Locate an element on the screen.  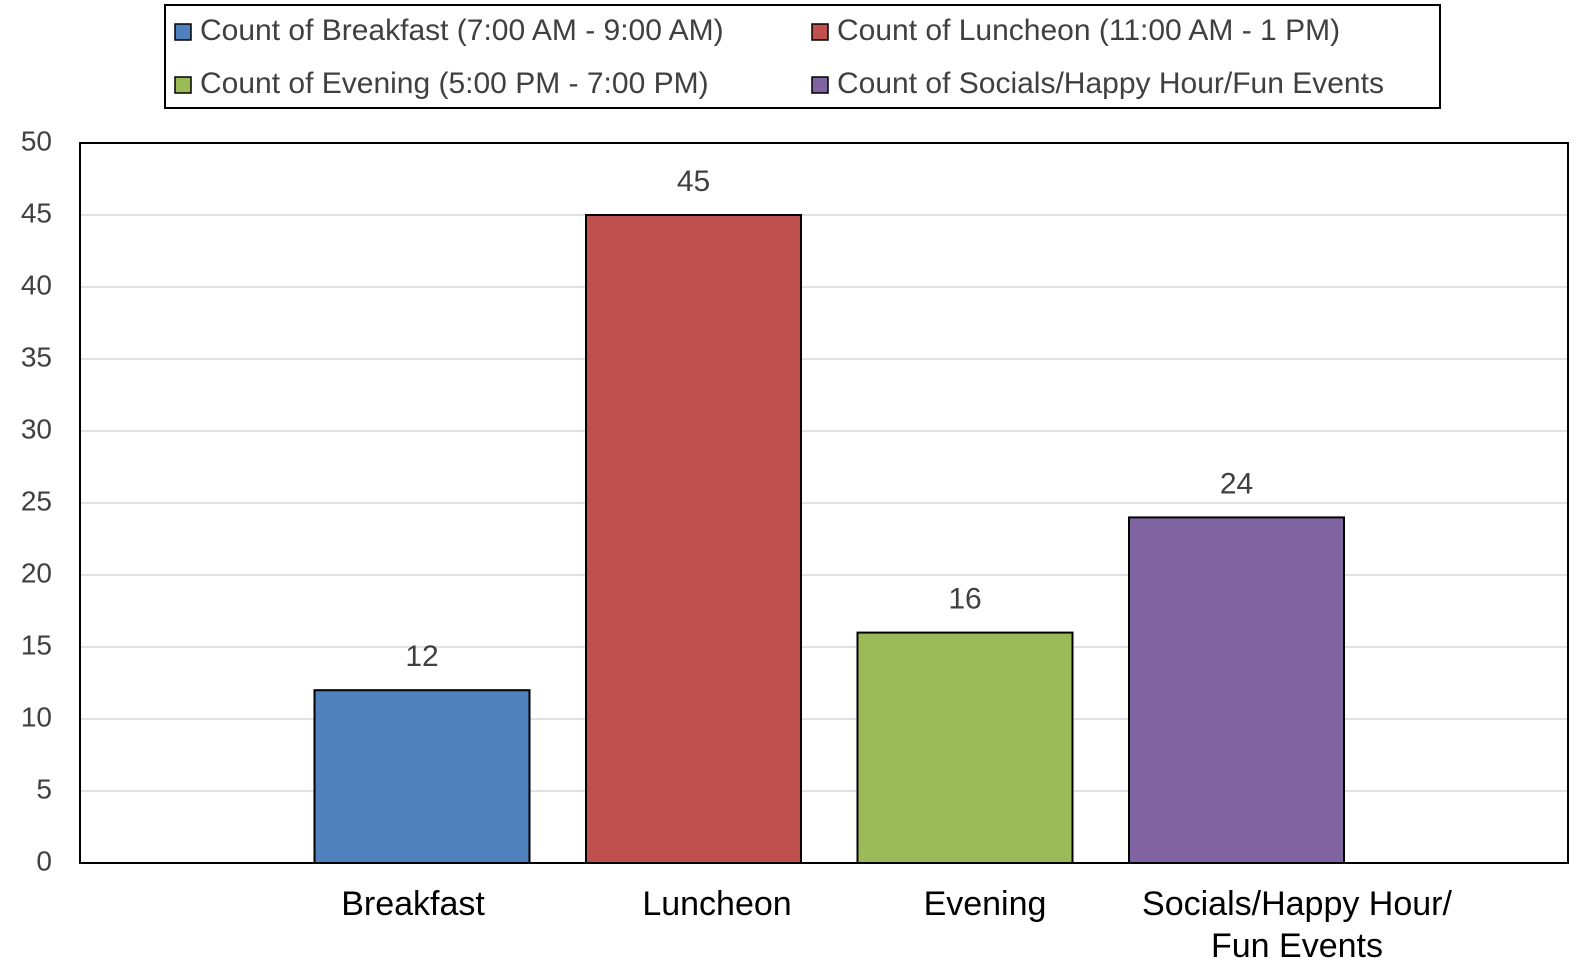
y-tick-label: 20 is located at coordinates (36, 572).